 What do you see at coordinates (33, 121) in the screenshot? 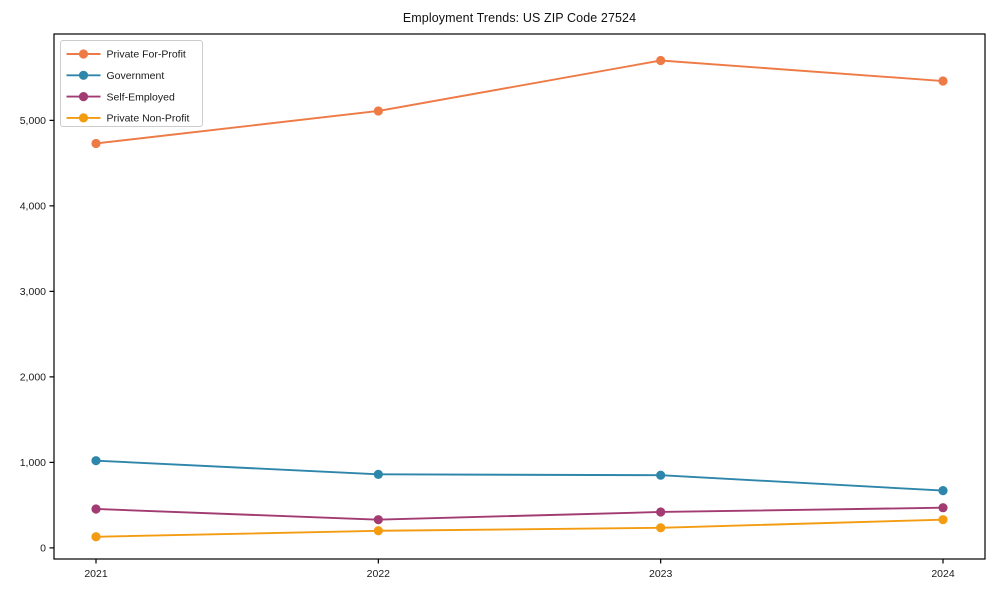
I see `y-tick-label: 5,000` at bounding box center [33, 121].